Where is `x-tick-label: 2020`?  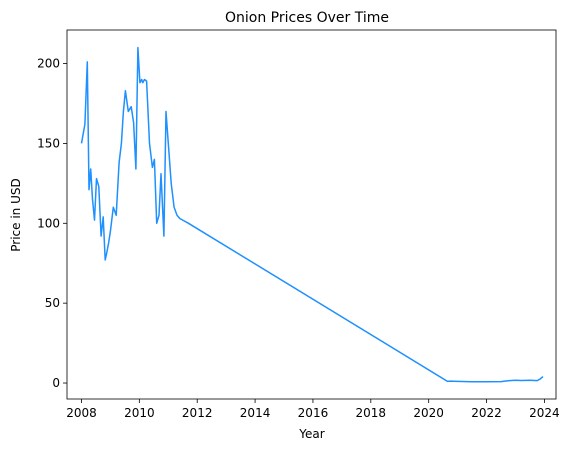
x-tick-label: 2020 is located at coordinates (428, 413).